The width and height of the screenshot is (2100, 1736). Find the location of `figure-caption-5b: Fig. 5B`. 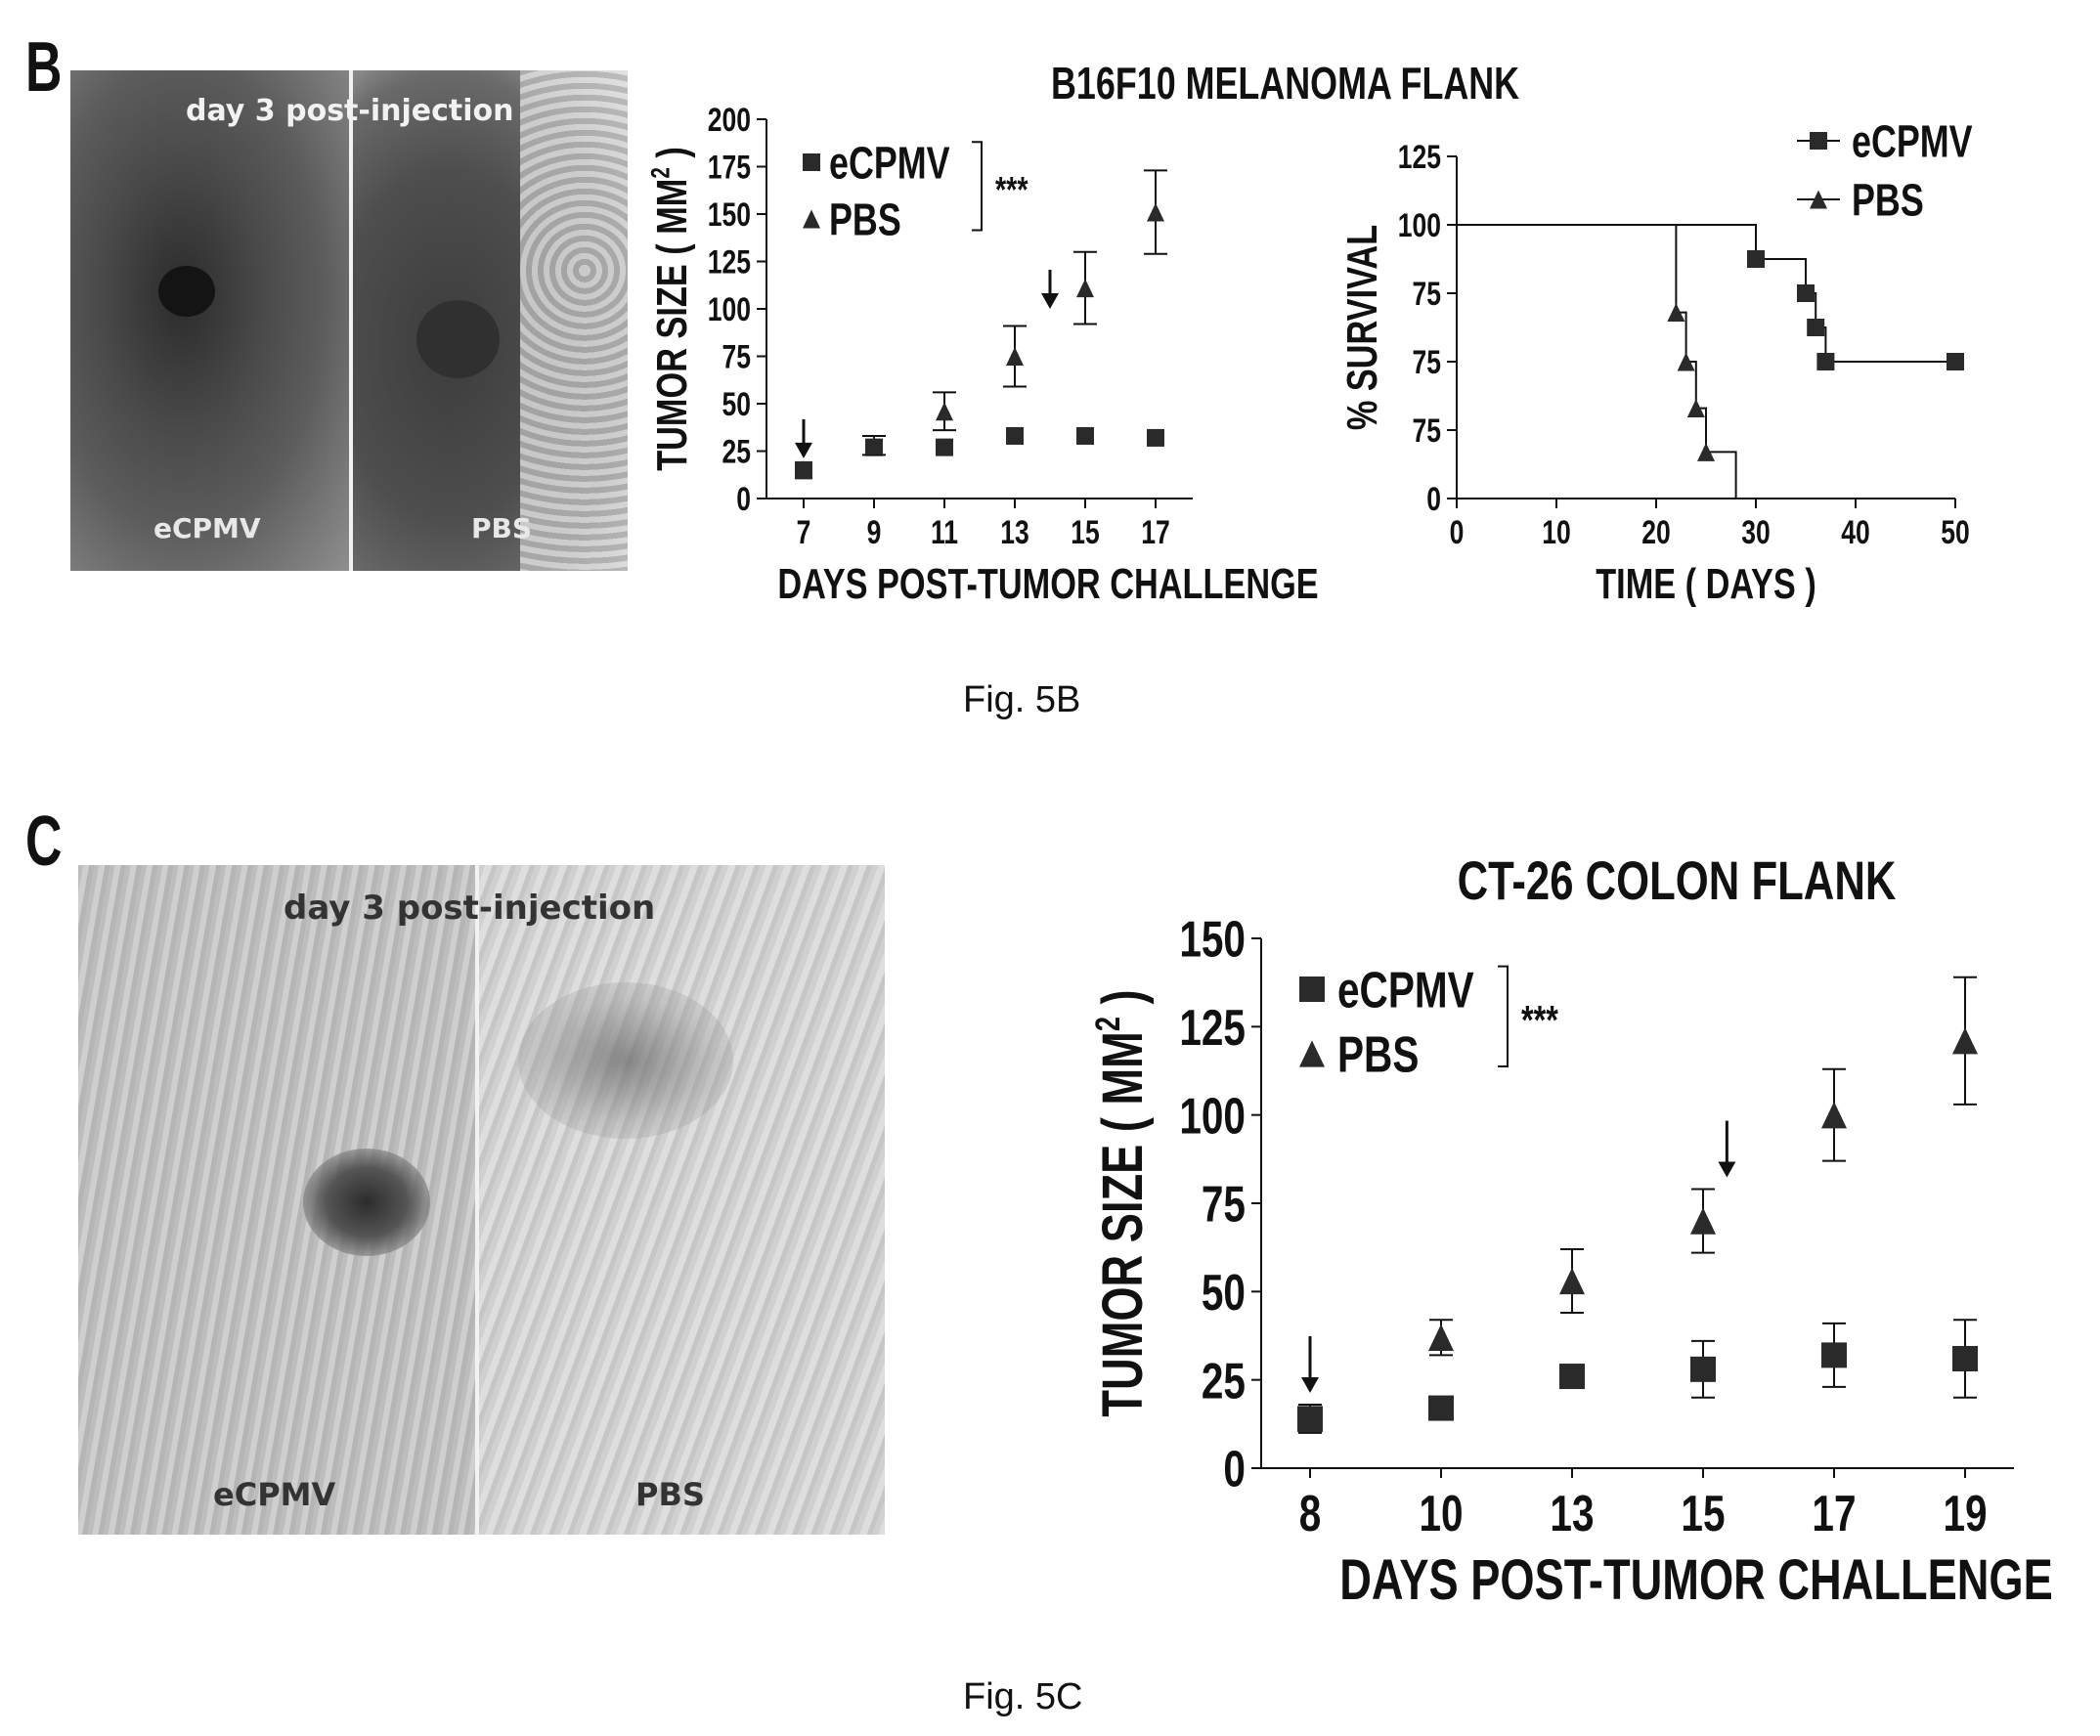

figure-caption-5b: Fig. 5B is located at coordinates (1022, 699).